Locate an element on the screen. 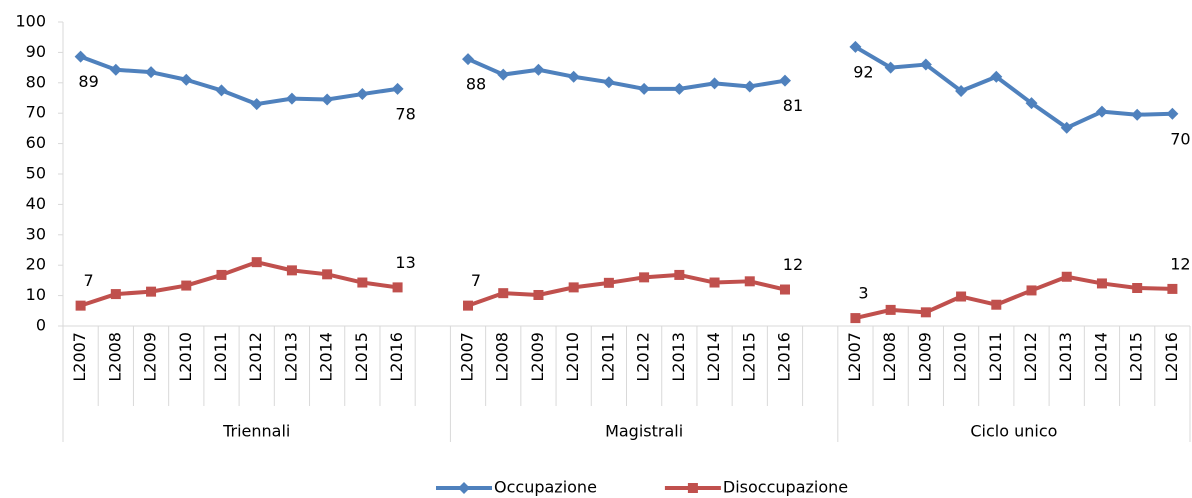 The image size is (1192, 498). group-label: Triennali is located at coordinates (256, 431).